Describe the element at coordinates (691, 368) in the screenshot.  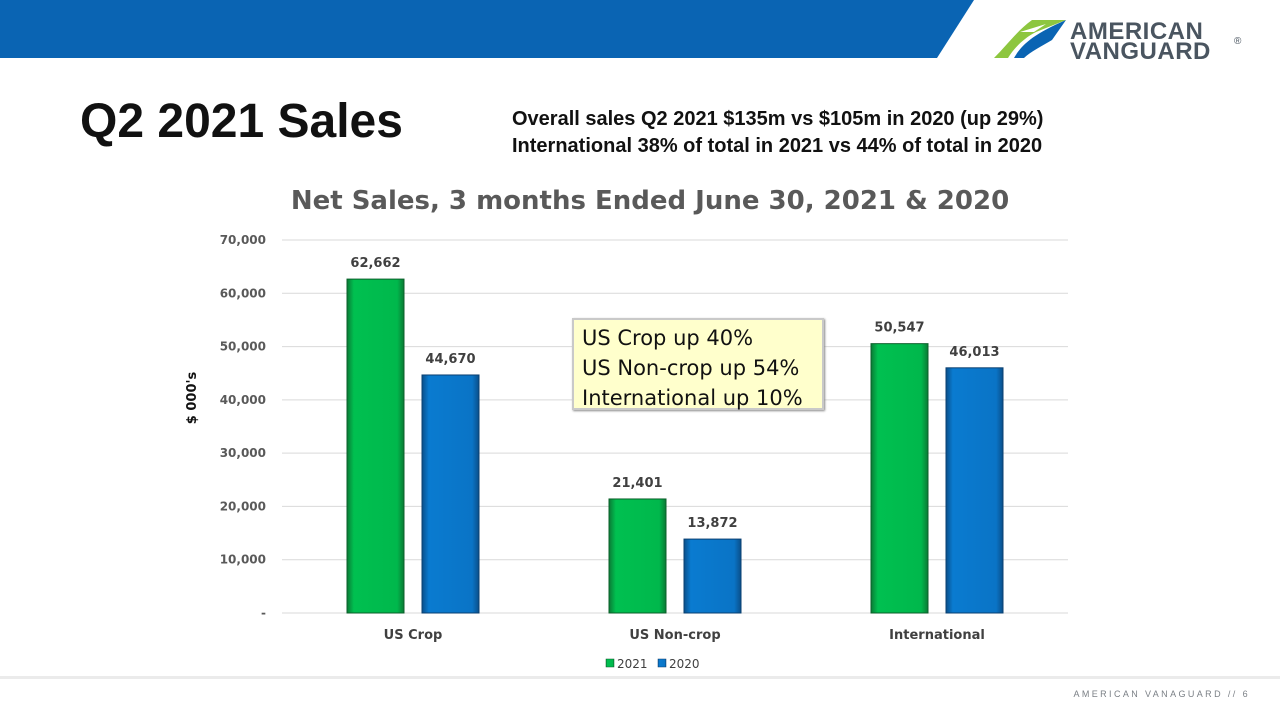
I see `callout-line-2: US Non-crop up 54%` at that location.